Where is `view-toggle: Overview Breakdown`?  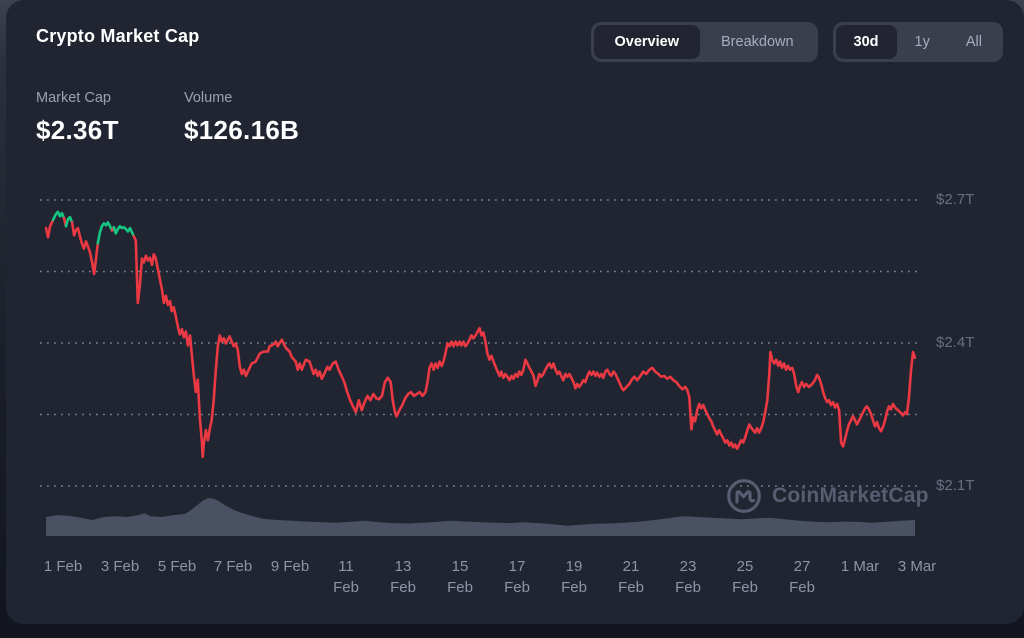 view-toggle: Overview Breakdown is located at coordinates (704, 42).